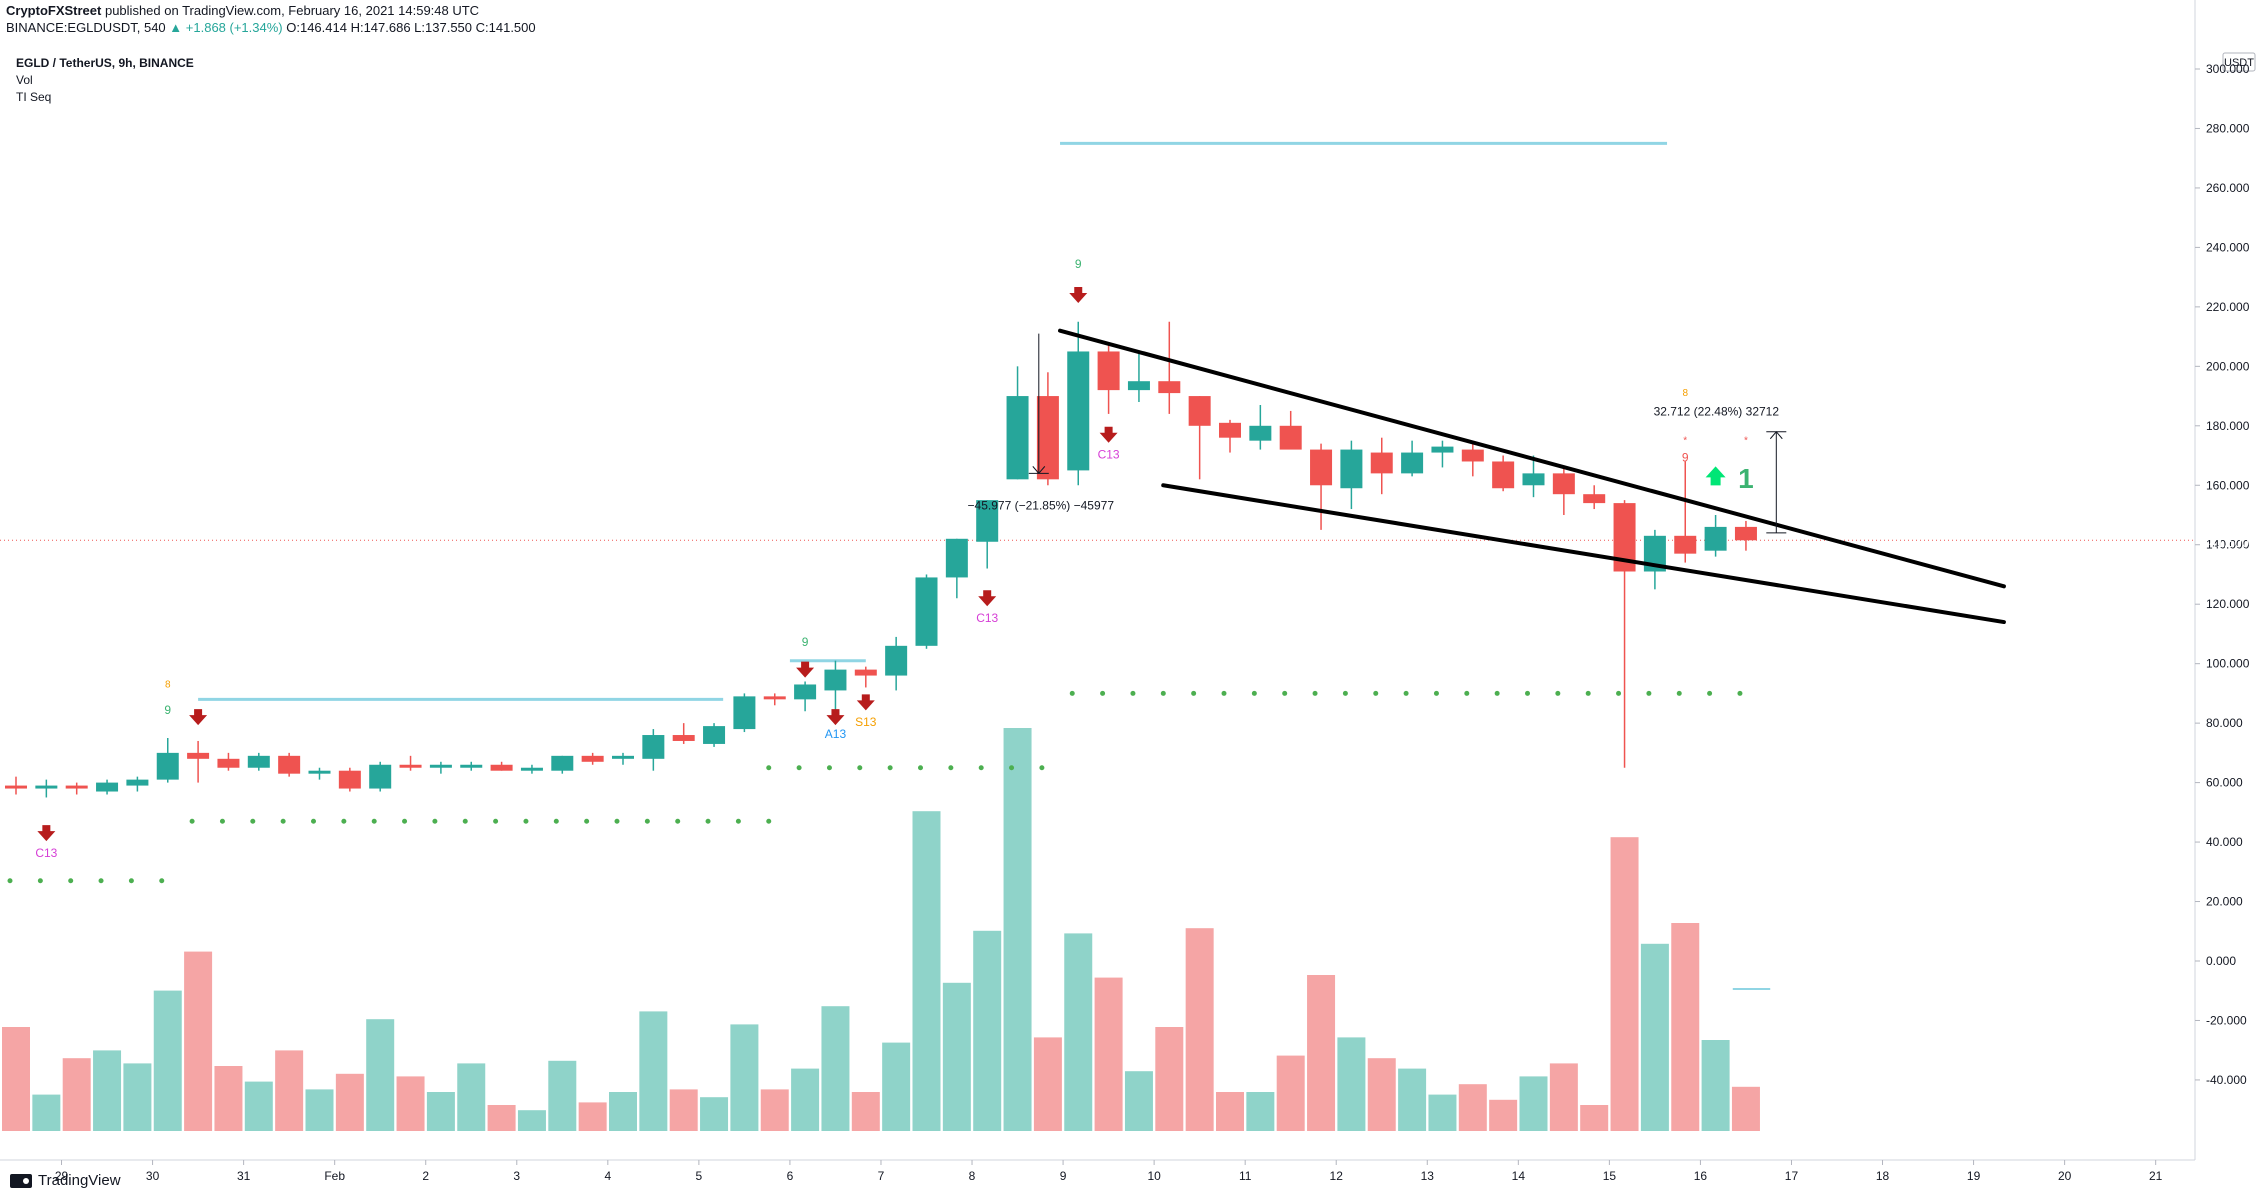  What do you see at coordinates (2228, 604) in the screenshot?
I see `y-tick-label: 120.000` at bounding box center [2228, 604].